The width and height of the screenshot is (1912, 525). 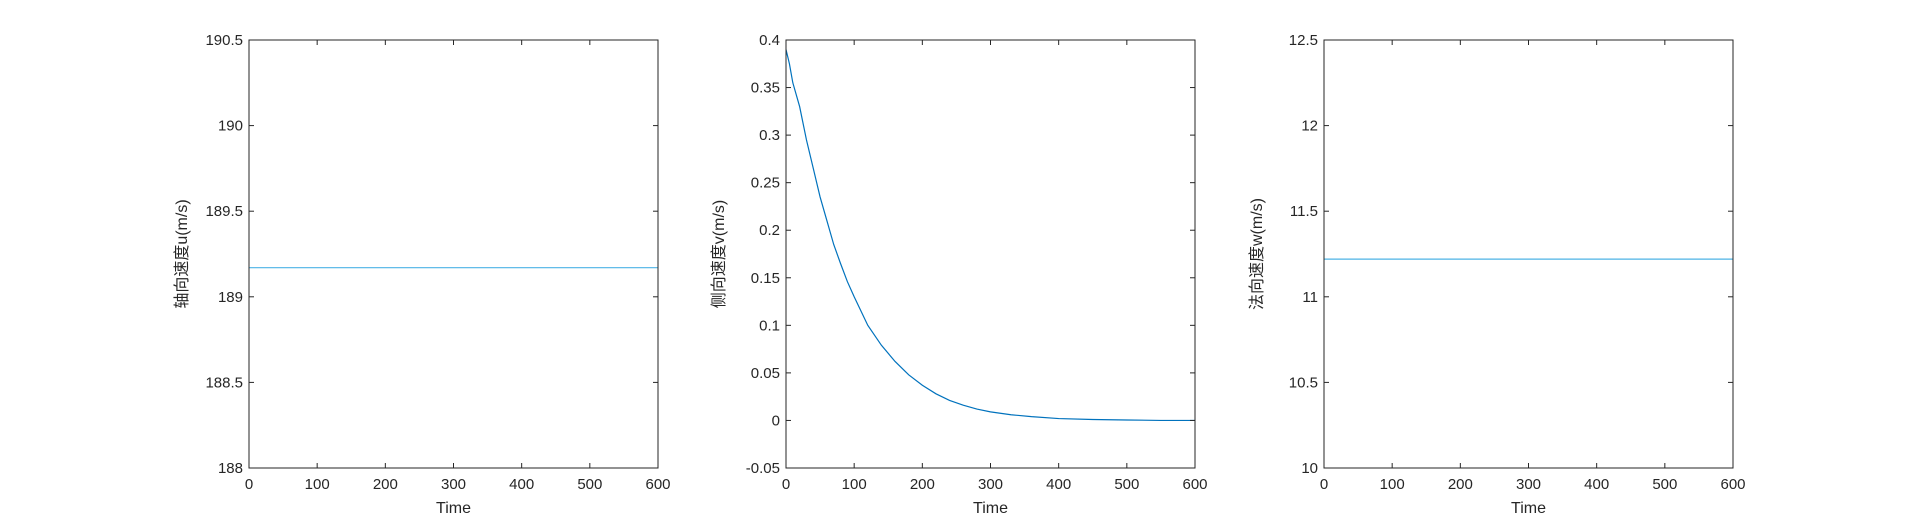 What do you see at coordinates (1310, 297) in the screenshot?
I see `y-tick-label: 11` at bounding box center [1310, 297].